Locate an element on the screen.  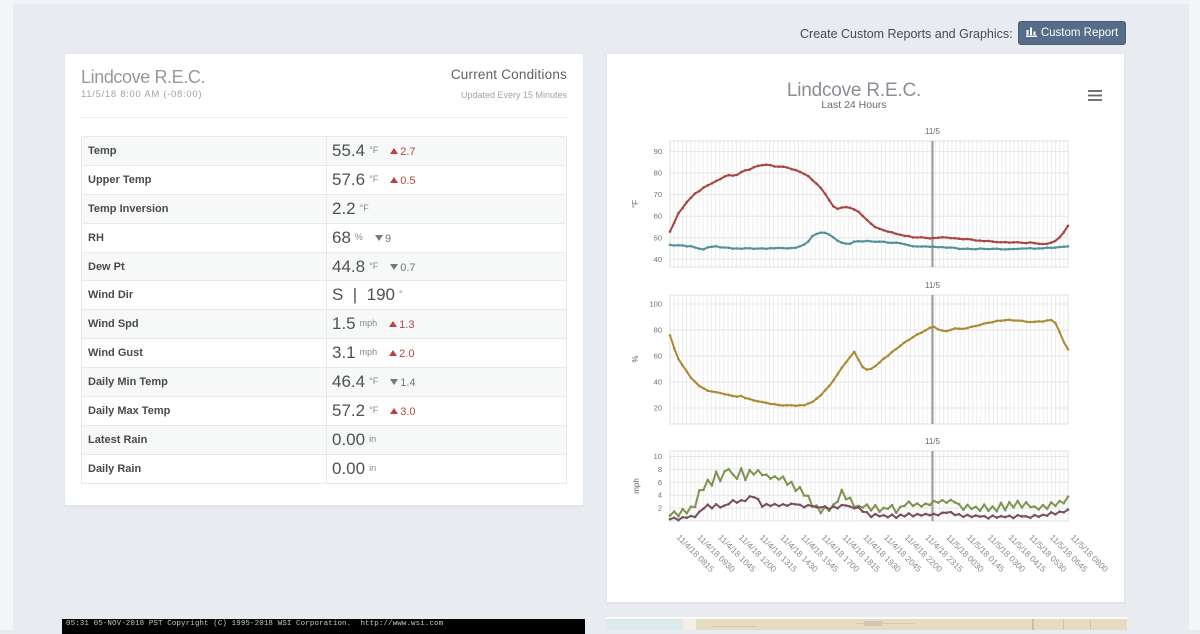
svg-text: Lindcove R.E.C. is located at coordinates (854, 90).